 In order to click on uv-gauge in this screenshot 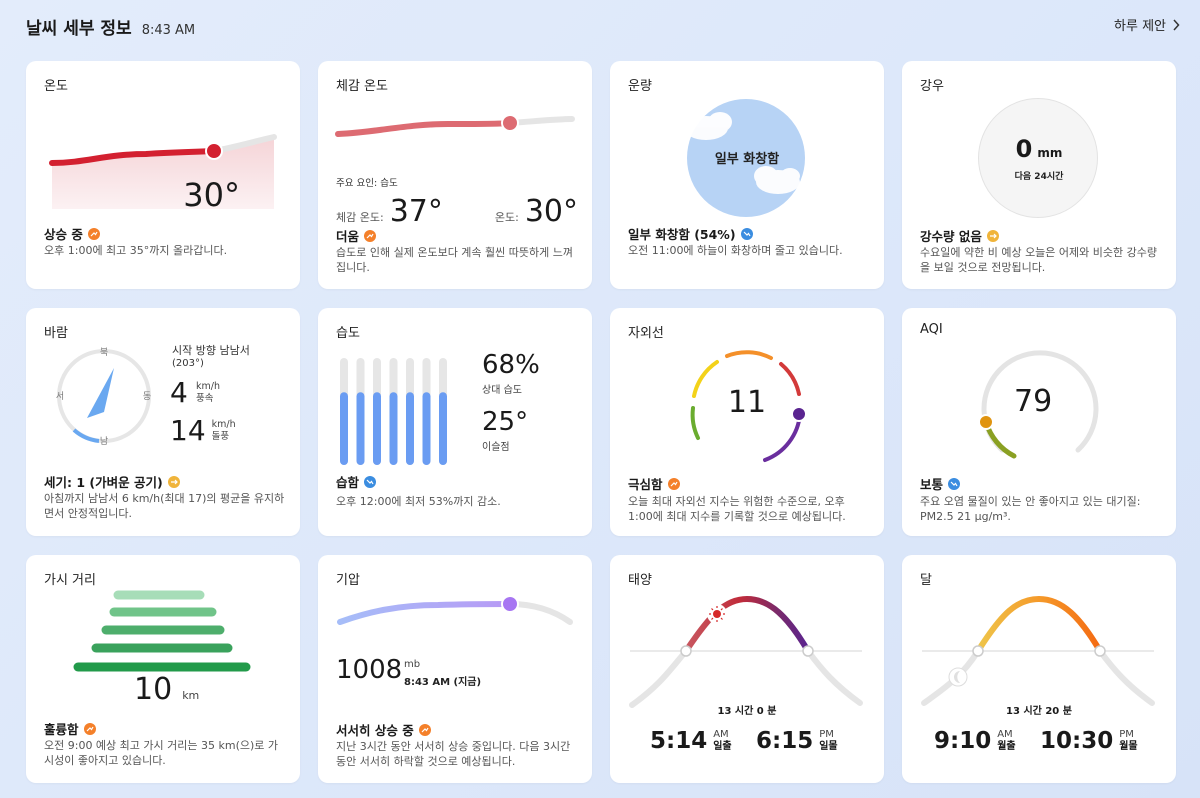, I will do `click(748, 406)`.